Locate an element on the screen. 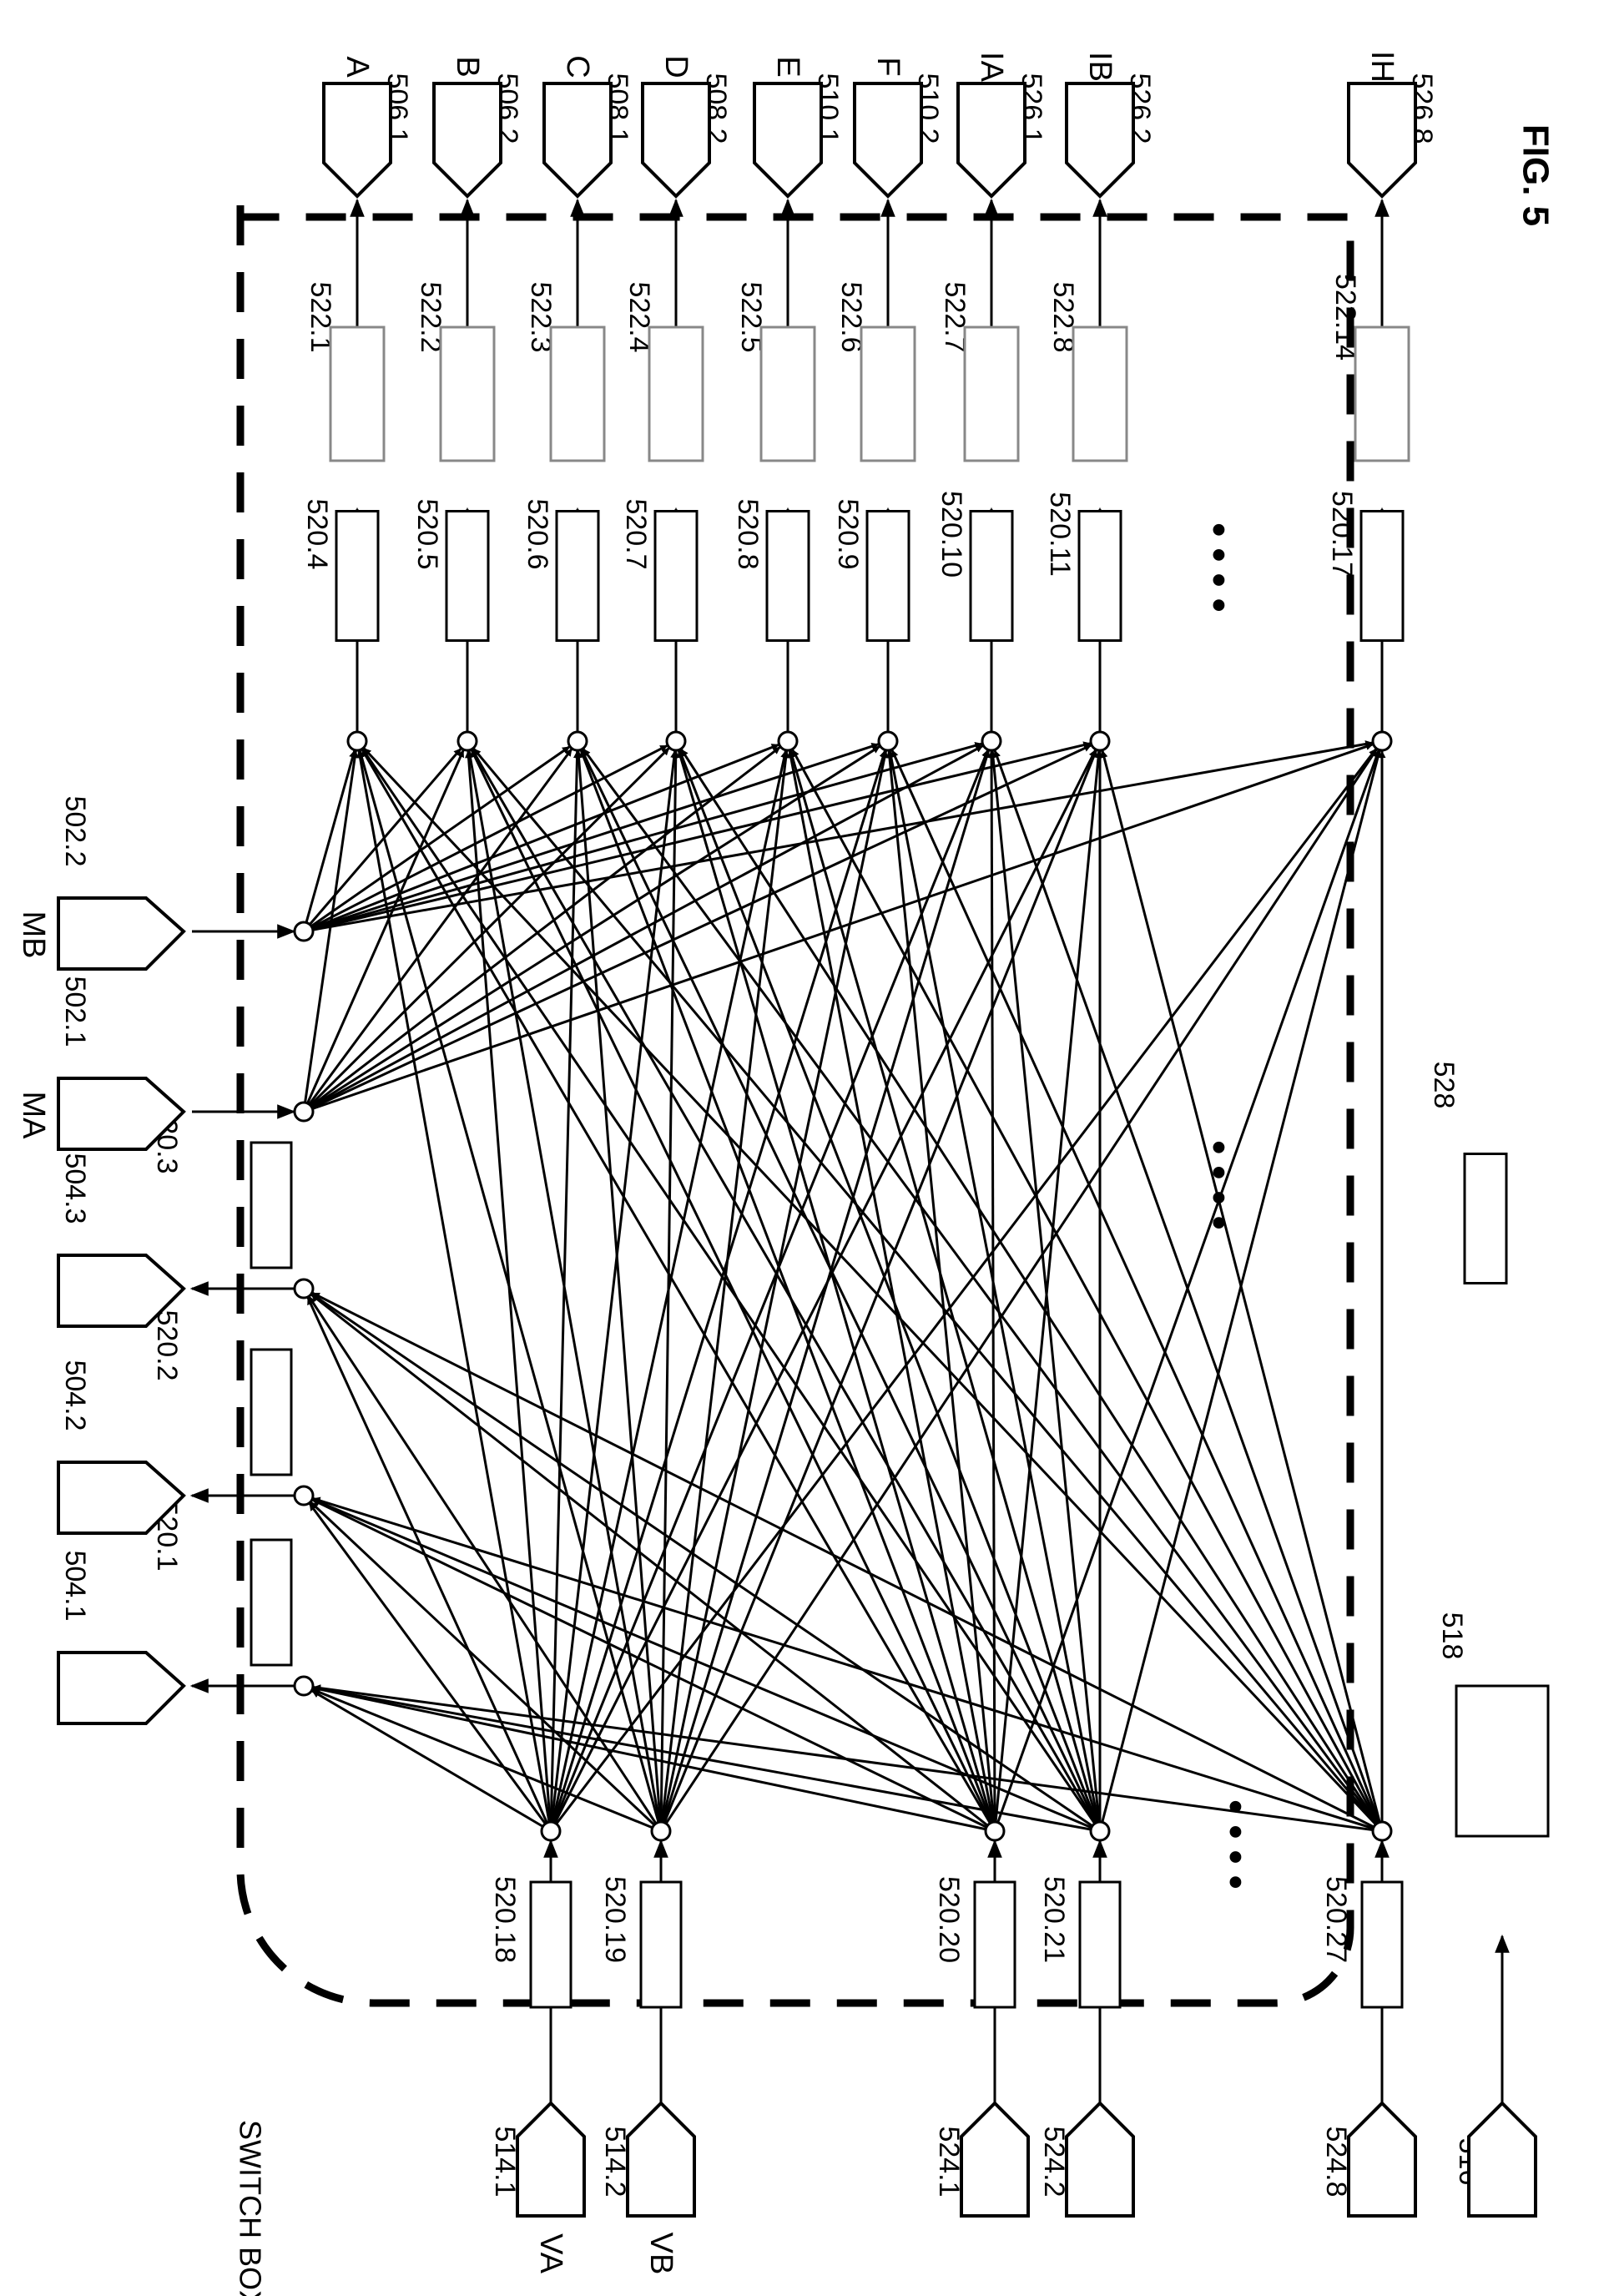 The image size is (1609, 2296). cfifo-ref: 518 is located at coordinates (1452, 1636).